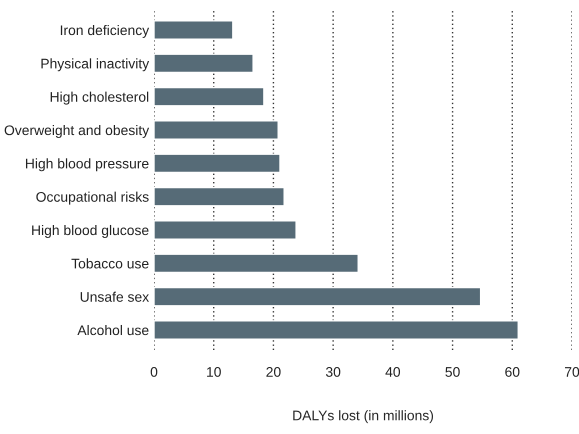 Image resolution: width=579 pixels, height=434 pixels. I want to click on x-tick-label: 20, so click(273, 372).